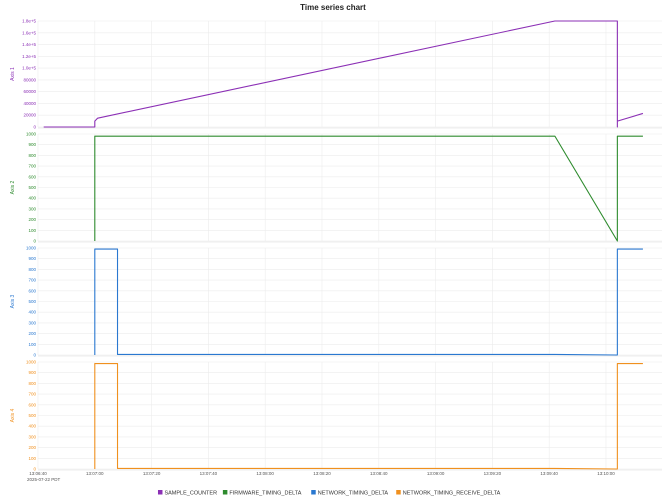 Image resolution: width=666 pixels, height=500 pixels. I want to click on chart-title: Time series chart, so click(333, 7).